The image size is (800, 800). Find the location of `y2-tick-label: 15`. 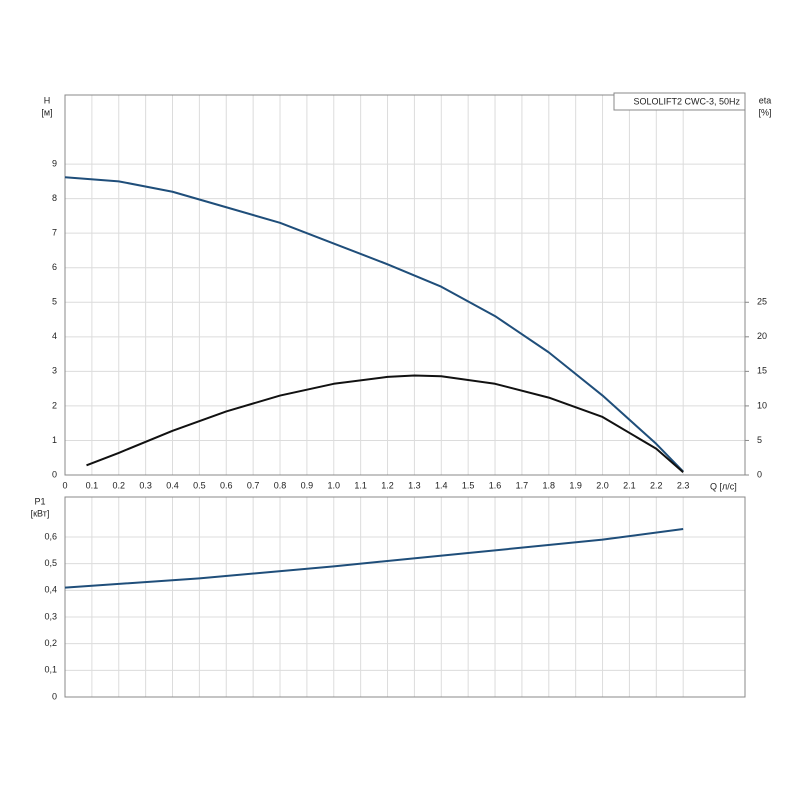

y2-tick-label: 15 is located at coordinates (762, 371).